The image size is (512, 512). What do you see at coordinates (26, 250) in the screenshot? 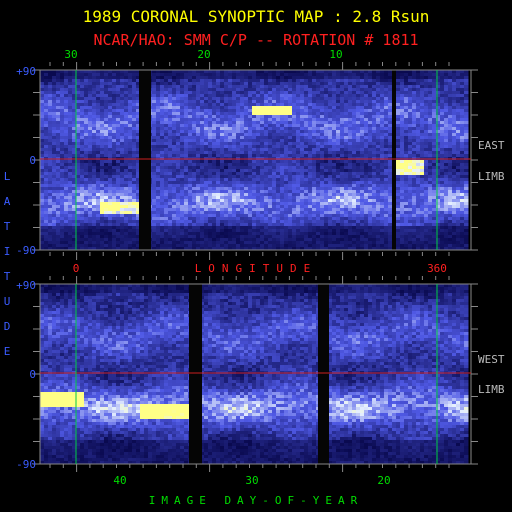
I see `east-lat-label-minus90: -90` at bounding box center [26, 250].